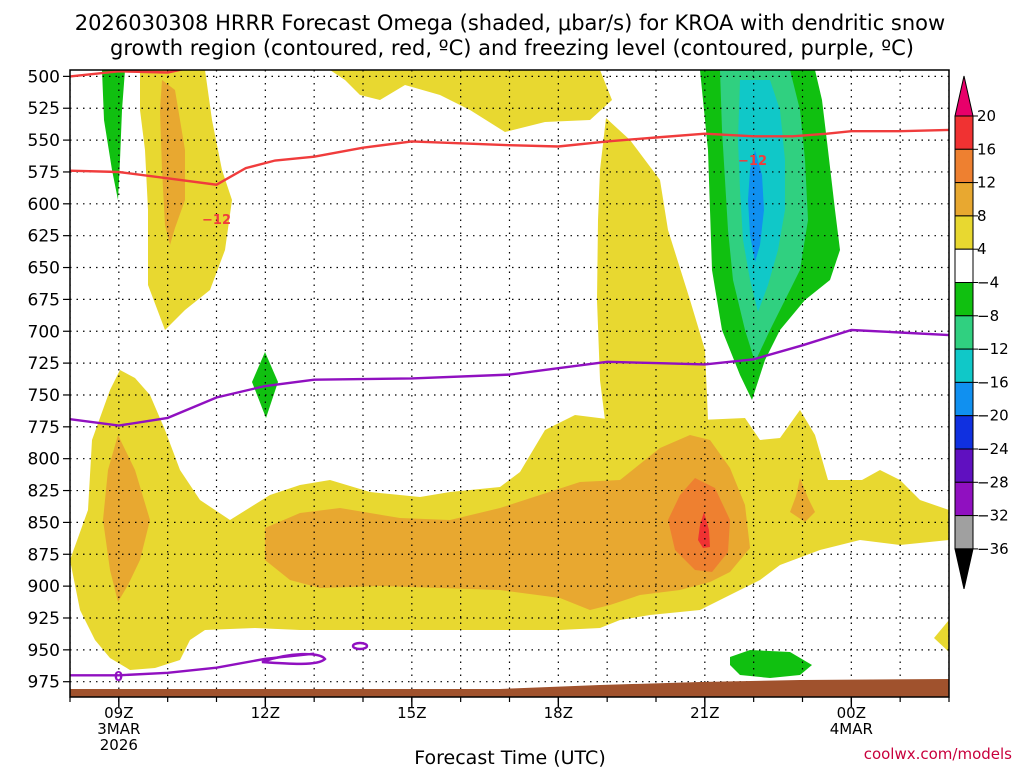  Describe the element at coordinates (128, 74) in the screenshot. I see `dgz-top-contour` at that location.